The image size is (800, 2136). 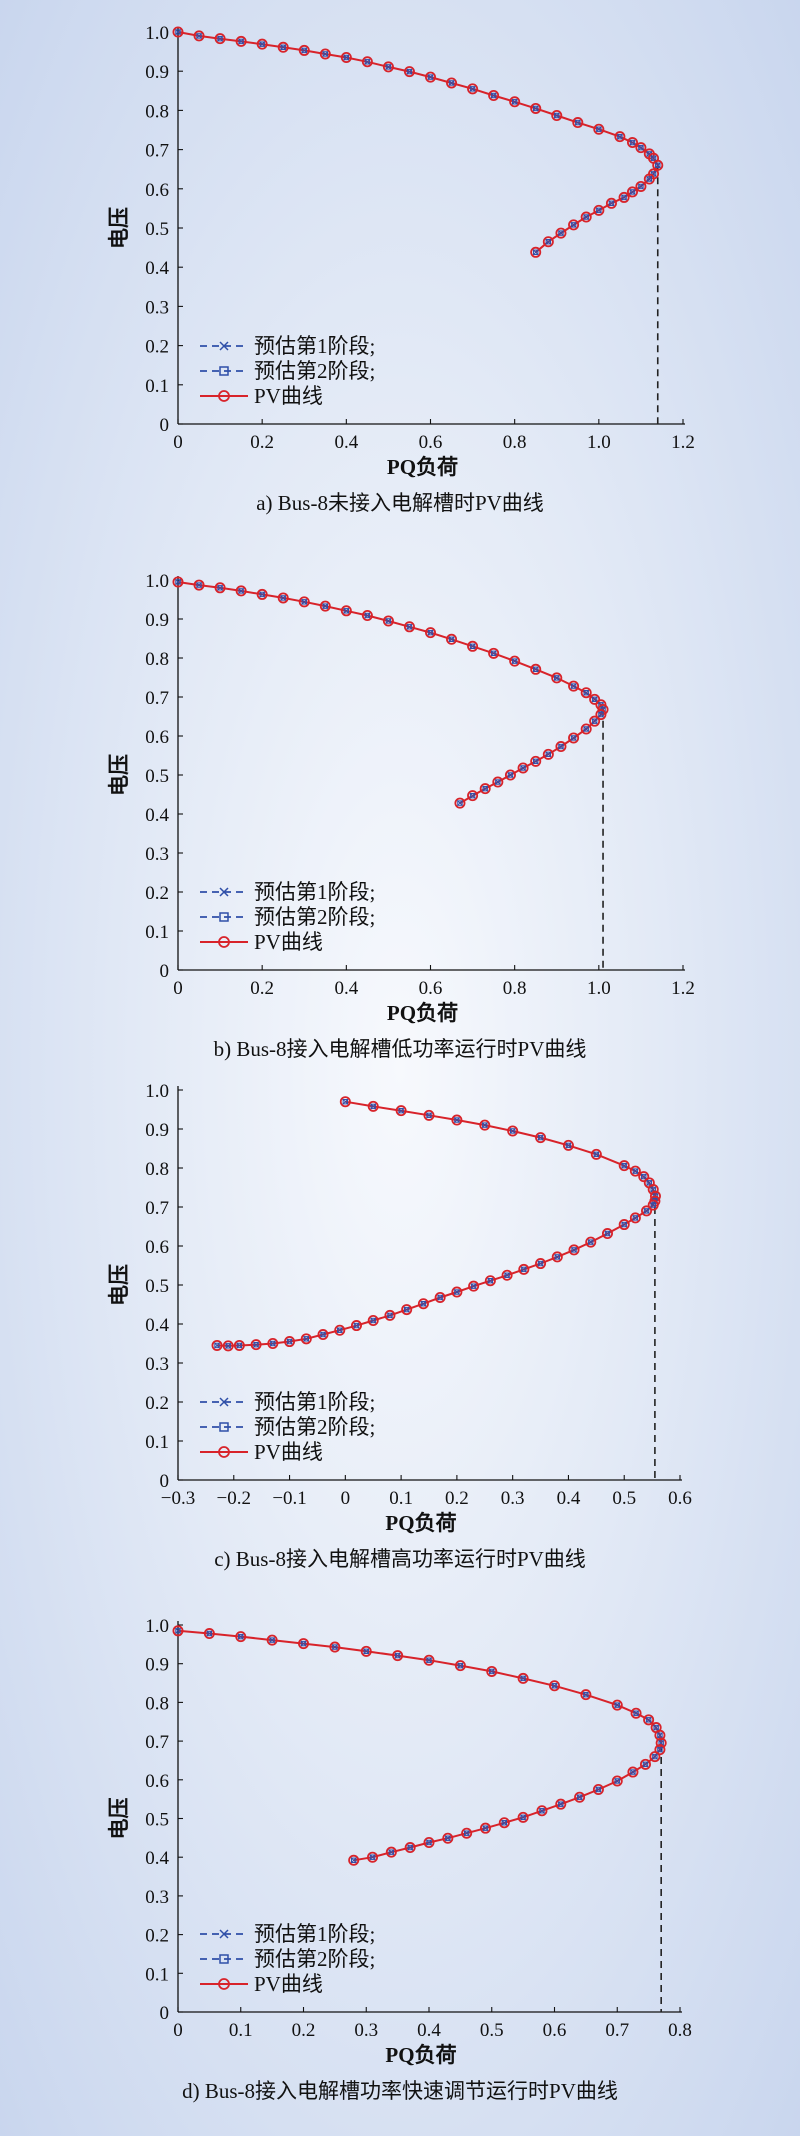 What do you see at coordinates (157, 620) in the screenshot?
I see `y-tick-label: 0.9` at bounding box center [157, 620].